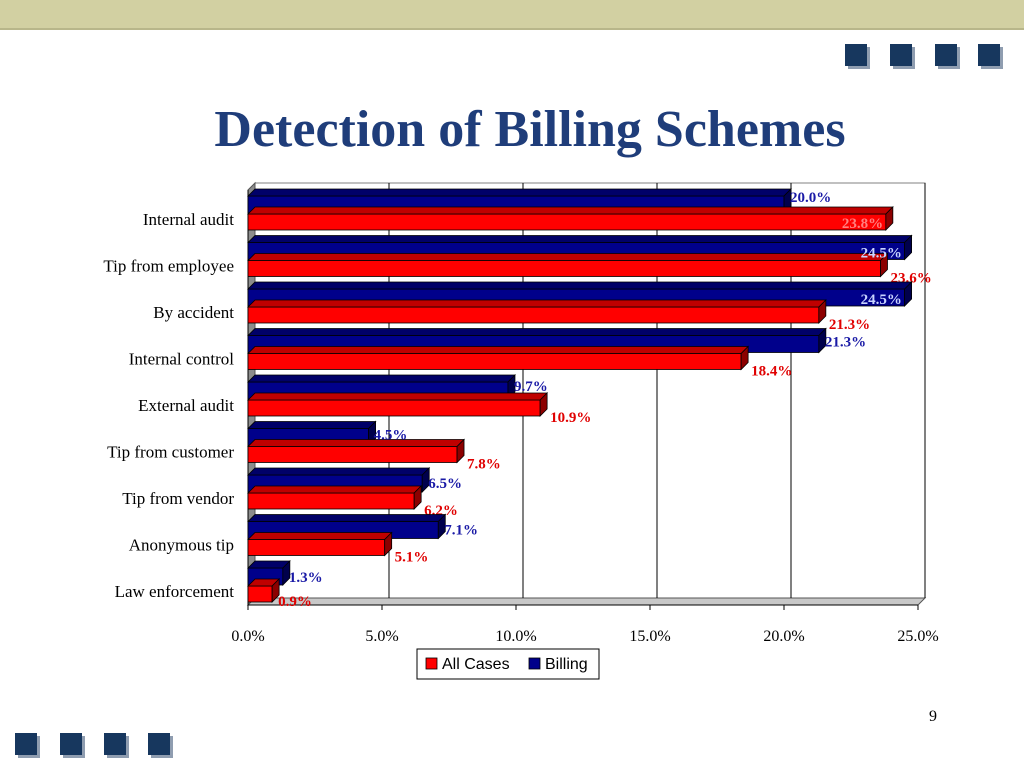 This screenshot has height=768, width=1024. I want to click on legend-swatch-all-cases, so click(431, 663).